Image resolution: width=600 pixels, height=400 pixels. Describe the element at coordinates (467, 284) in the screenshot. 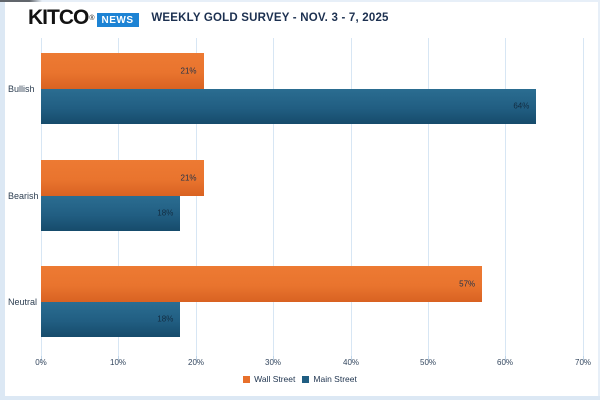

I see `value-label: 57%` at that location.